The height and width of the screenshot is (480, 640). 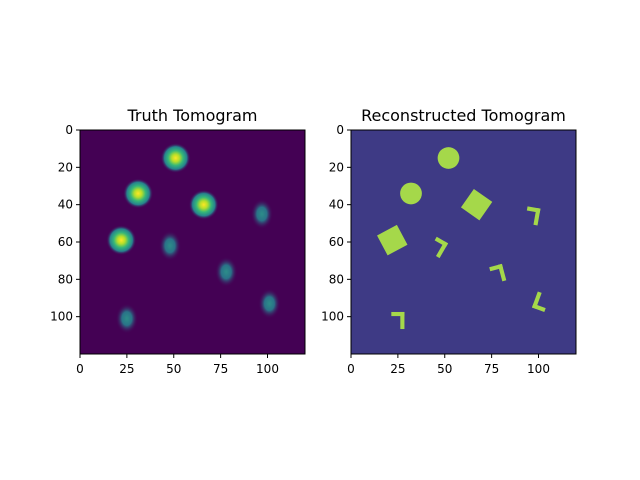 I want to click on panel-title: Reconstructed Tomogram, so click(x=463, y=115).